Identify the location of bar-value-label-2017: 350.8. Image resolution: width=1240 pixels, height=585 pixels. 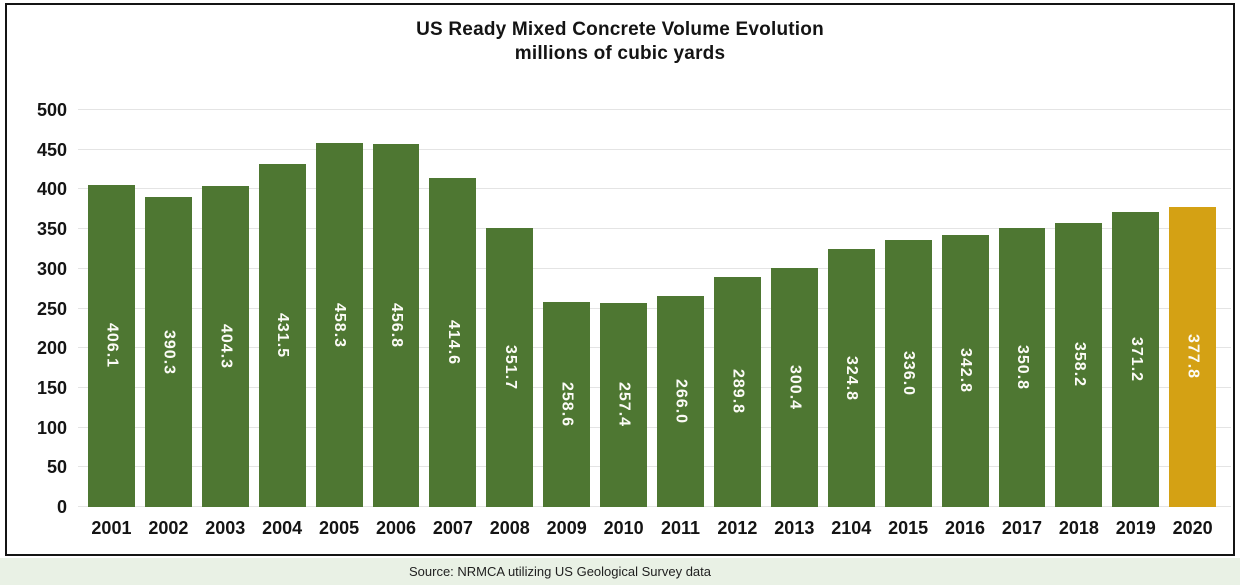
(1022, 368).